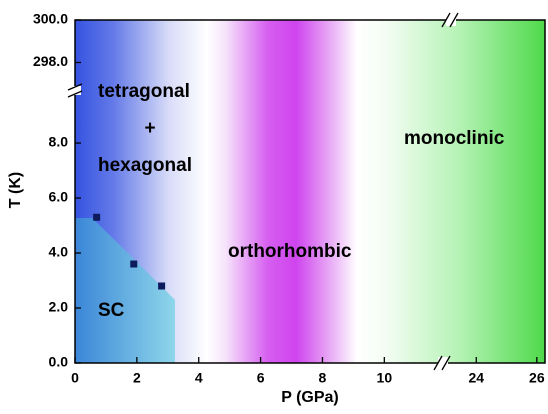  What do you see at coordinates (385, 378) in the screenshot?
I see `x-tick-label: 10` at bounding box center [385, 378].